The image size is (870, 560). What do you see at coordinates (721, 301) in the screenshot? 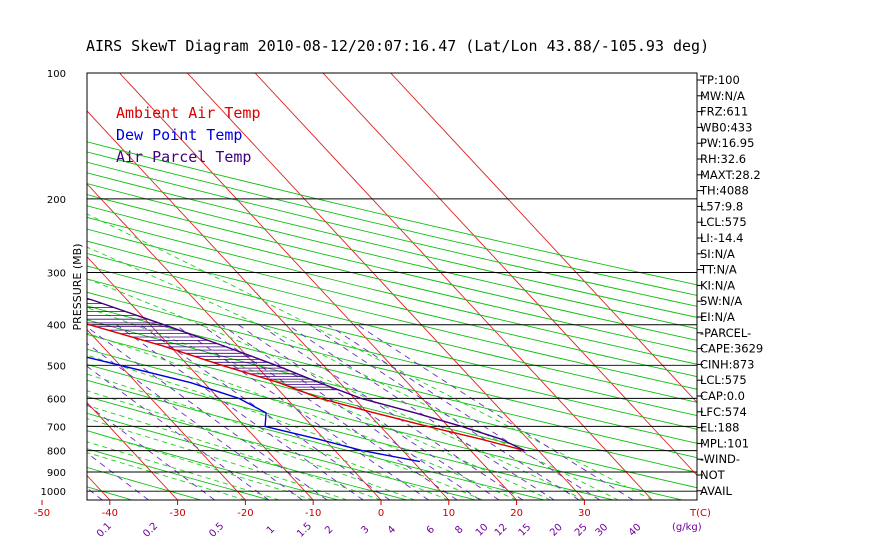
I see `parameter-label: SW:N/A` at bounding box center [721, 301].